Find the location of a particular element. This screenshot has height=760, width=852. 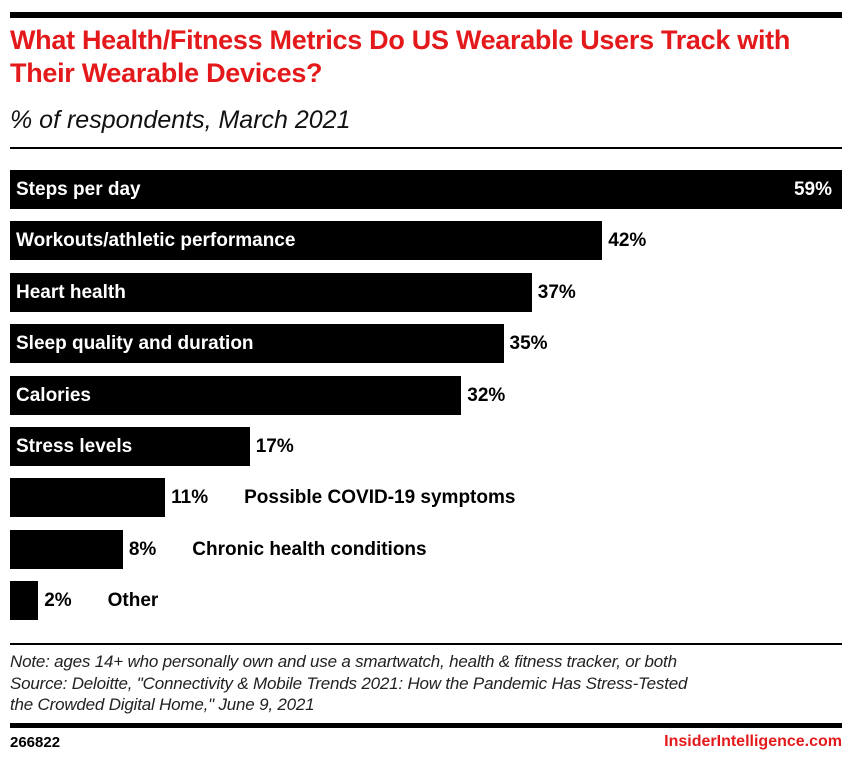

top-rule is located at coordinates (426, 15).